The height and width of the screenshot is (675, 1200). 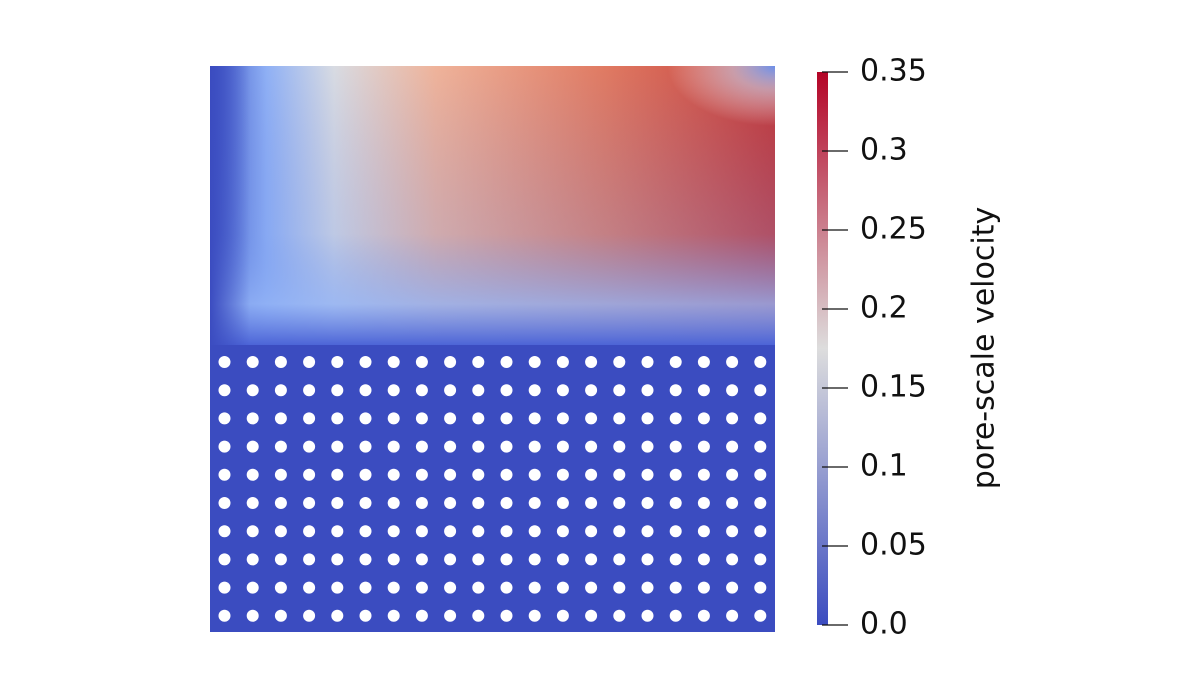 I want to click on colorbar-tick-label: 0.3, so click(x=884, y=150).